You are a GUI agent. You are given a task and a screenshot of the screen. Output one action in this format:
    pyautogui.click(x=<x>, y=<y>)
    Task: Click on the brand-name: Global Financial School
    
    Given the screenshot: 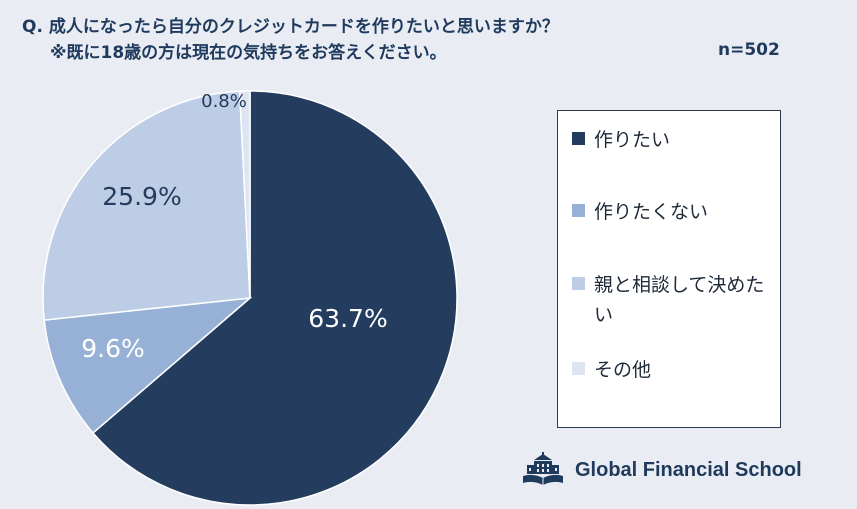 What is the action you would take?
    pyautogui.click(x=688, y=469)
    